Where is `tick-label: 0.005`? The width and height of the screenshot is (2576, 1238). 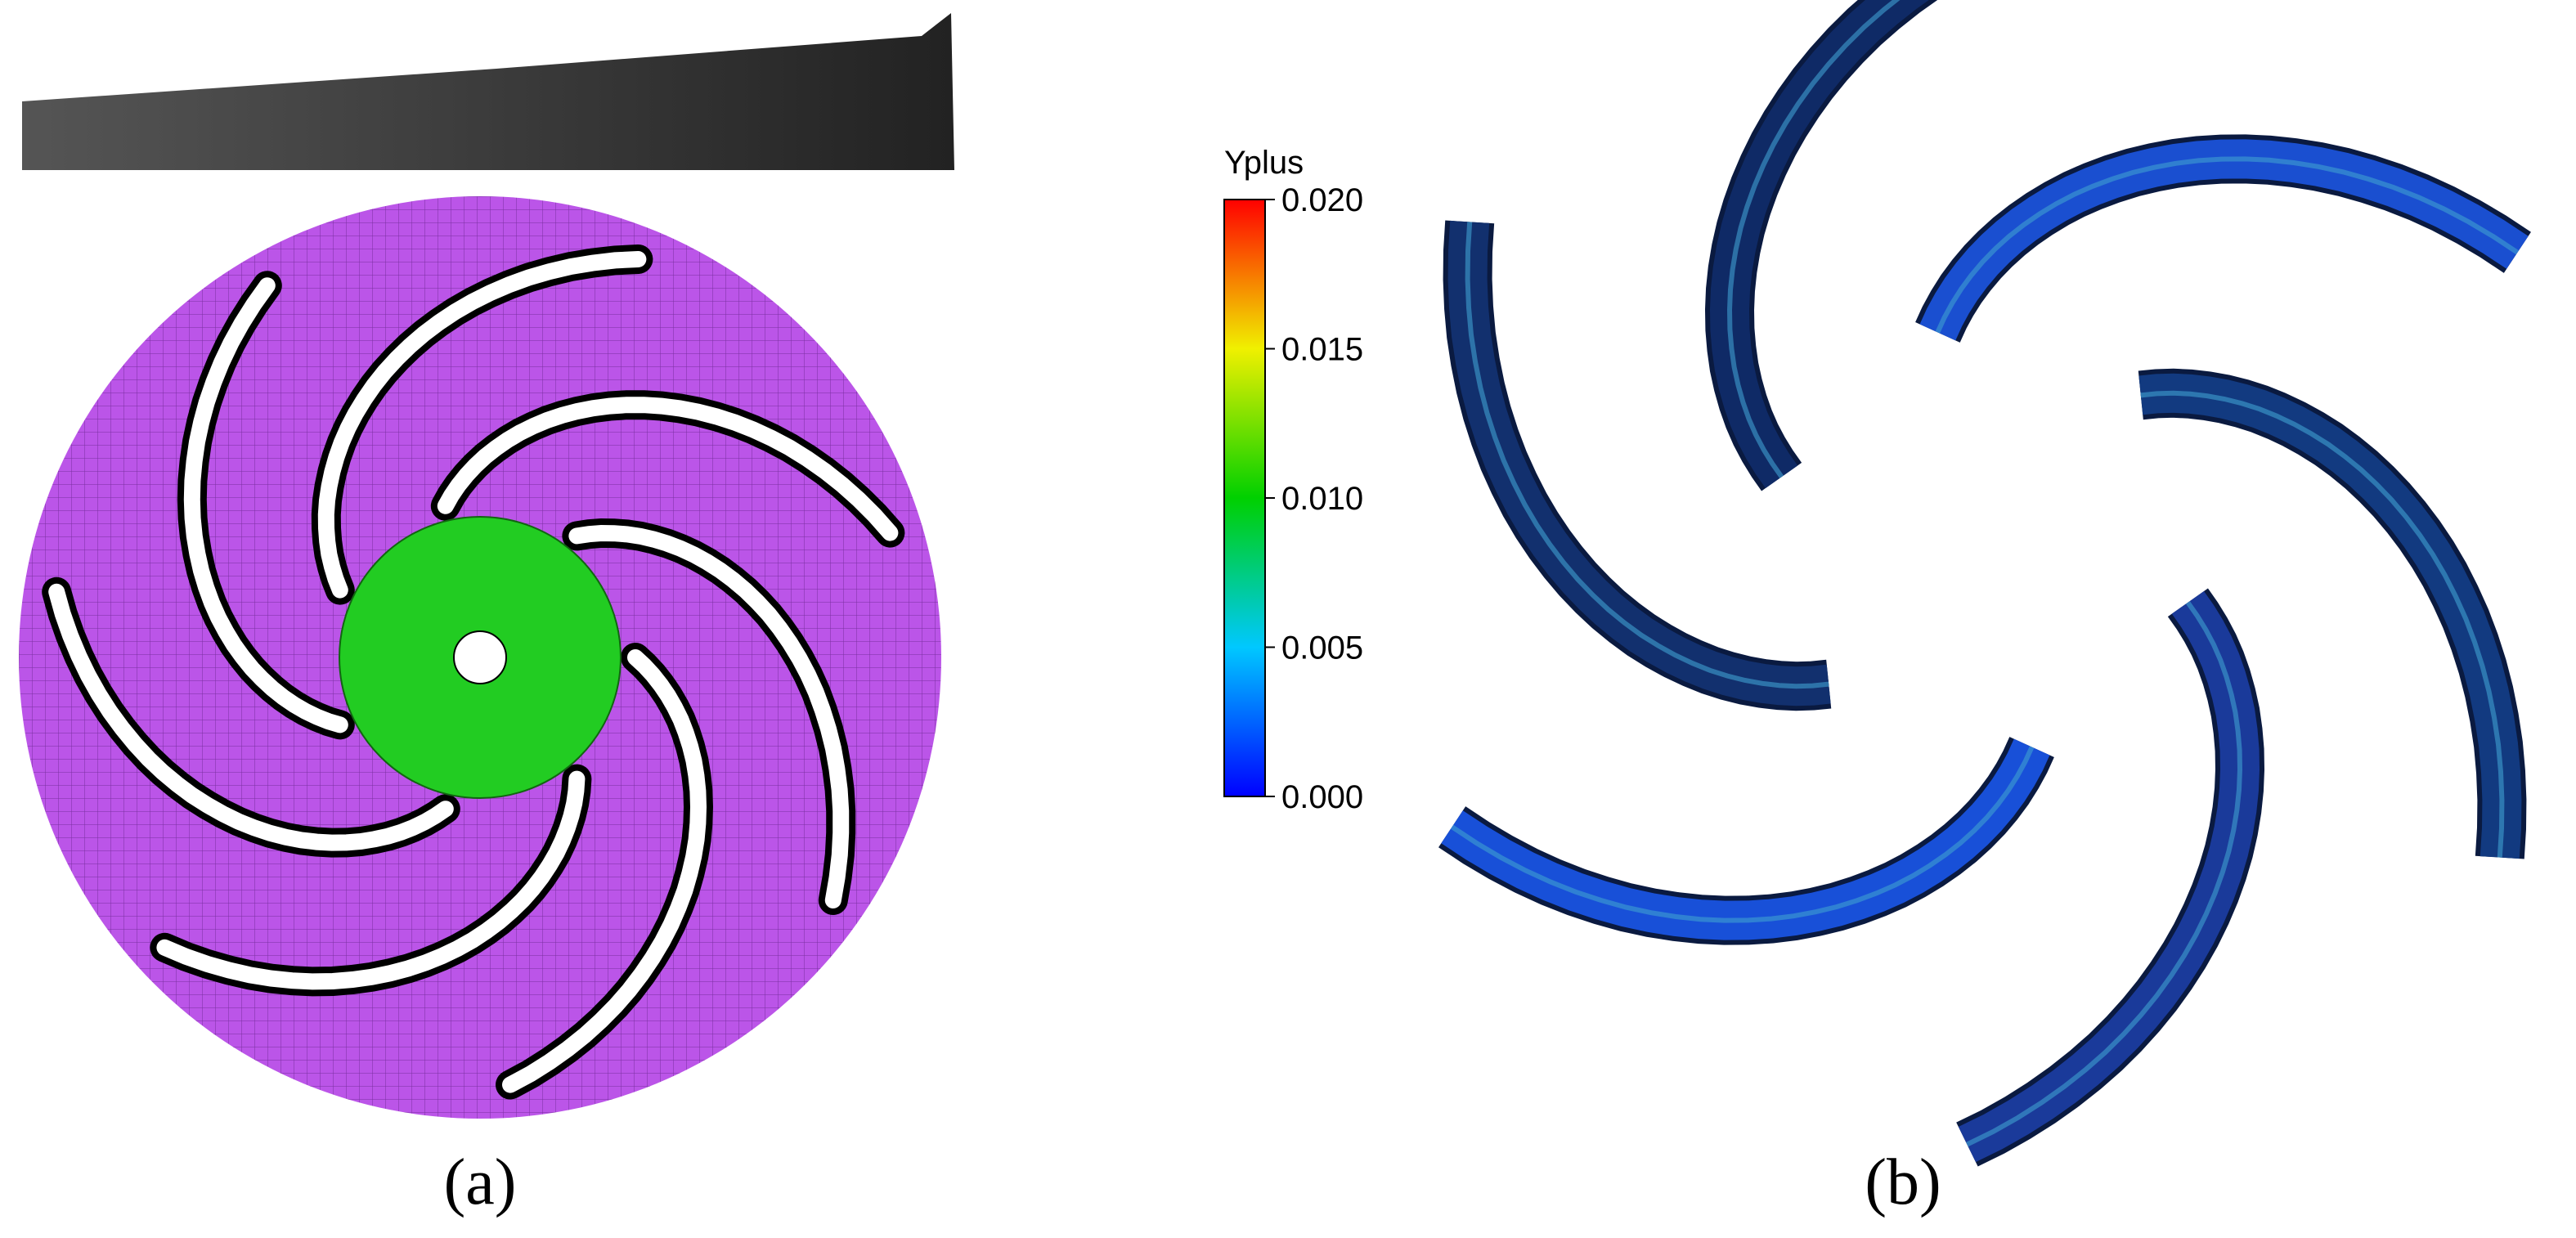 tick-label: 0.005 is located at coordinates (1322, 648).